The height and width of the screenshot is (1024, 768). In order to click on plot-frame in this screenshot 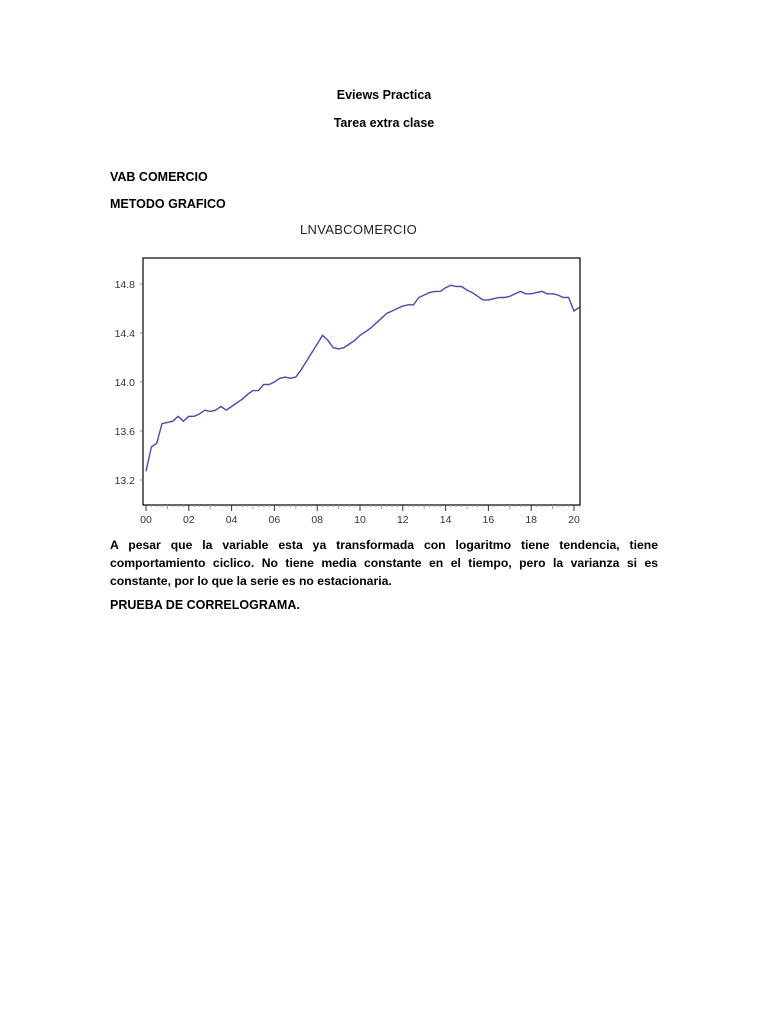, I will do `click(361, 381)`.